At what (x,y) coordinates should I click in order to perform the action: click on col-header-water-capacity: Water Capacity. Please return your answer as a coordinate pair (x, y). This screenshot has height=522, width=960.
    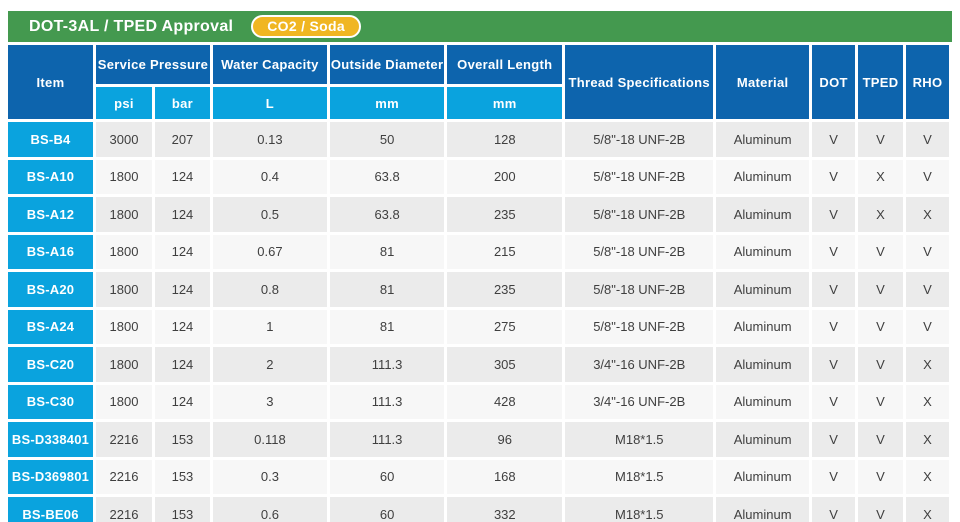
    Looking at the image, I should click on (269, 64).